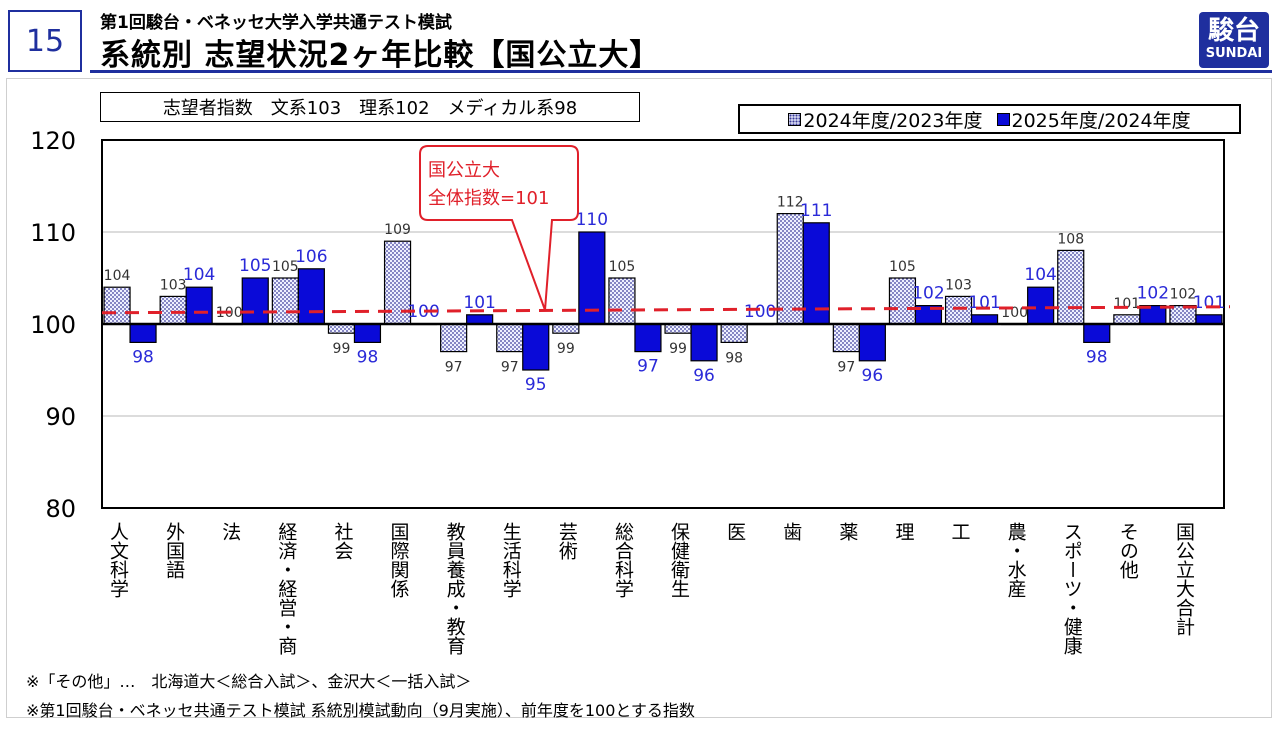  Describe the element at coordinates (60, 509) in the screenshot. I see `y-tick-label: 80` at that location.